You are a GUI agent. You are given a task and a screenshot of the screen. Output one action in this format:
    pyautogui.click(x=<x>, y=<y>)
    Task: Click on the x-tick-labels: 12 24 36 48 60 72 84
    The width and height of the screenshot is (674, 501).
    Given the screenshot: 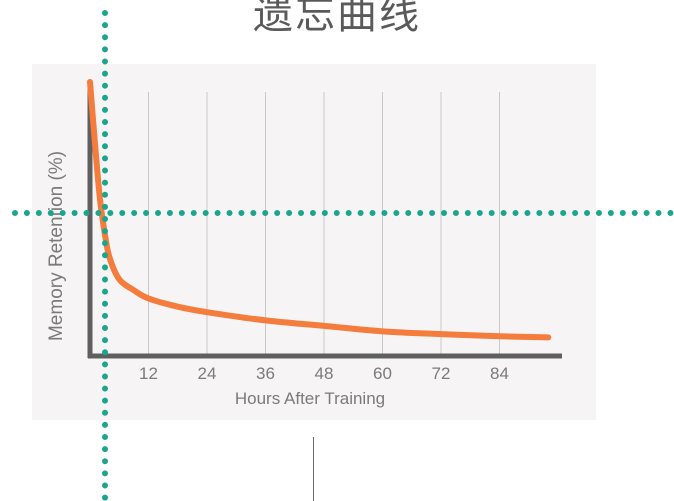 What is the action you would take?
    pyautogui.click(x=324, y=373)
    